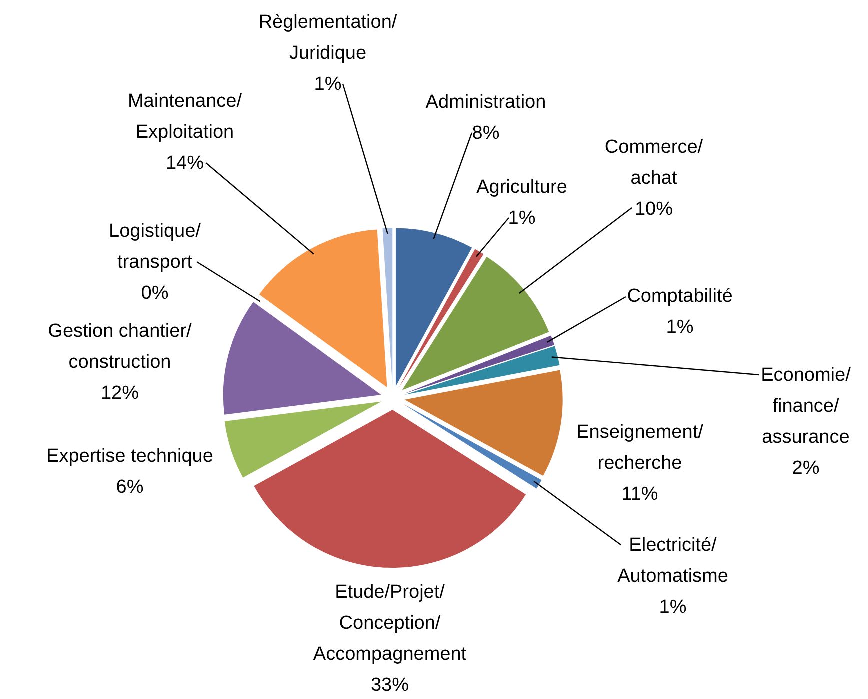 This screenshot has height=699, width=868. What do you see at coordinates (673, 561) in the screenshot?
I see `slice-label: Electricité/Automatisme` at bounding box center [673, 561].